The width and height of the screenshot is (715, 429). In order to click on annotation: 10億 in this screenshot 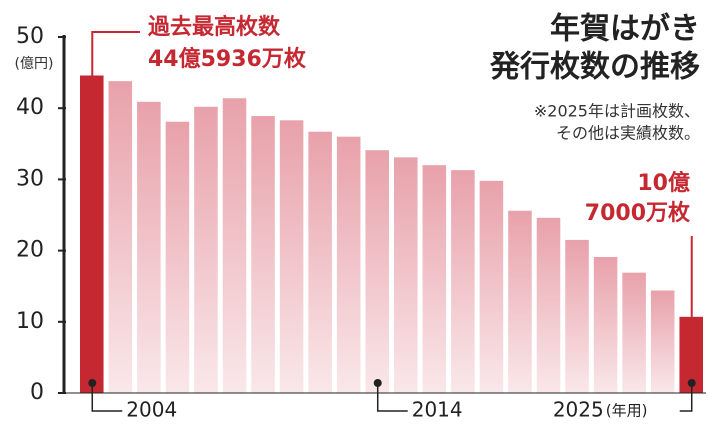, I will do `click(663, 183)`.